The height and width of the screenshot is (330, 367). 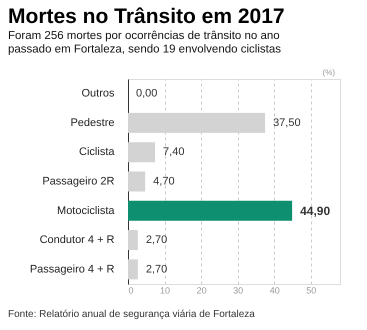 What do you see at coordinates (132, 314) in the screenshot?
I see `source-note: Fonte: Relatório anual de segurança viária de Fortaleza` at bounding box center [132, 314].